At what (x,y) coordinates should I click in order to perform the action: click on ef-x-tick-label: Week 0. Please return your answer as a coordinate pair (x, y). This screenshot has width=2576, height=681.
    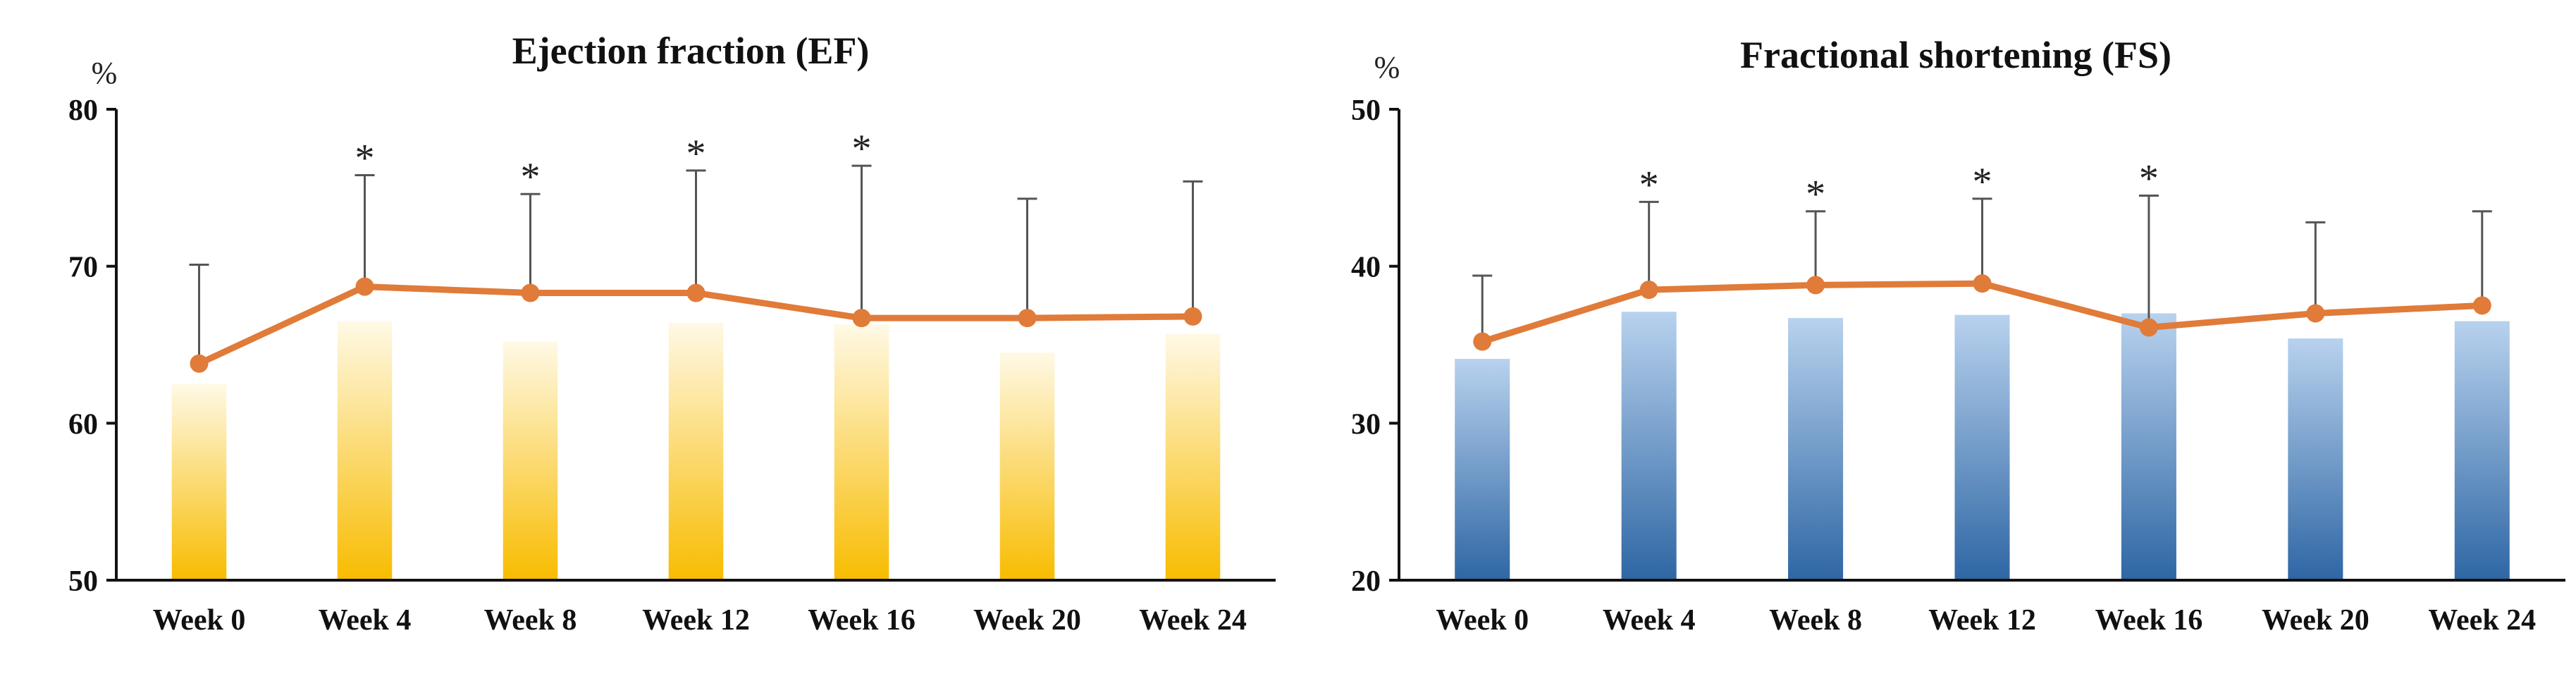
    Looking at the image, I should click on (199, 620).